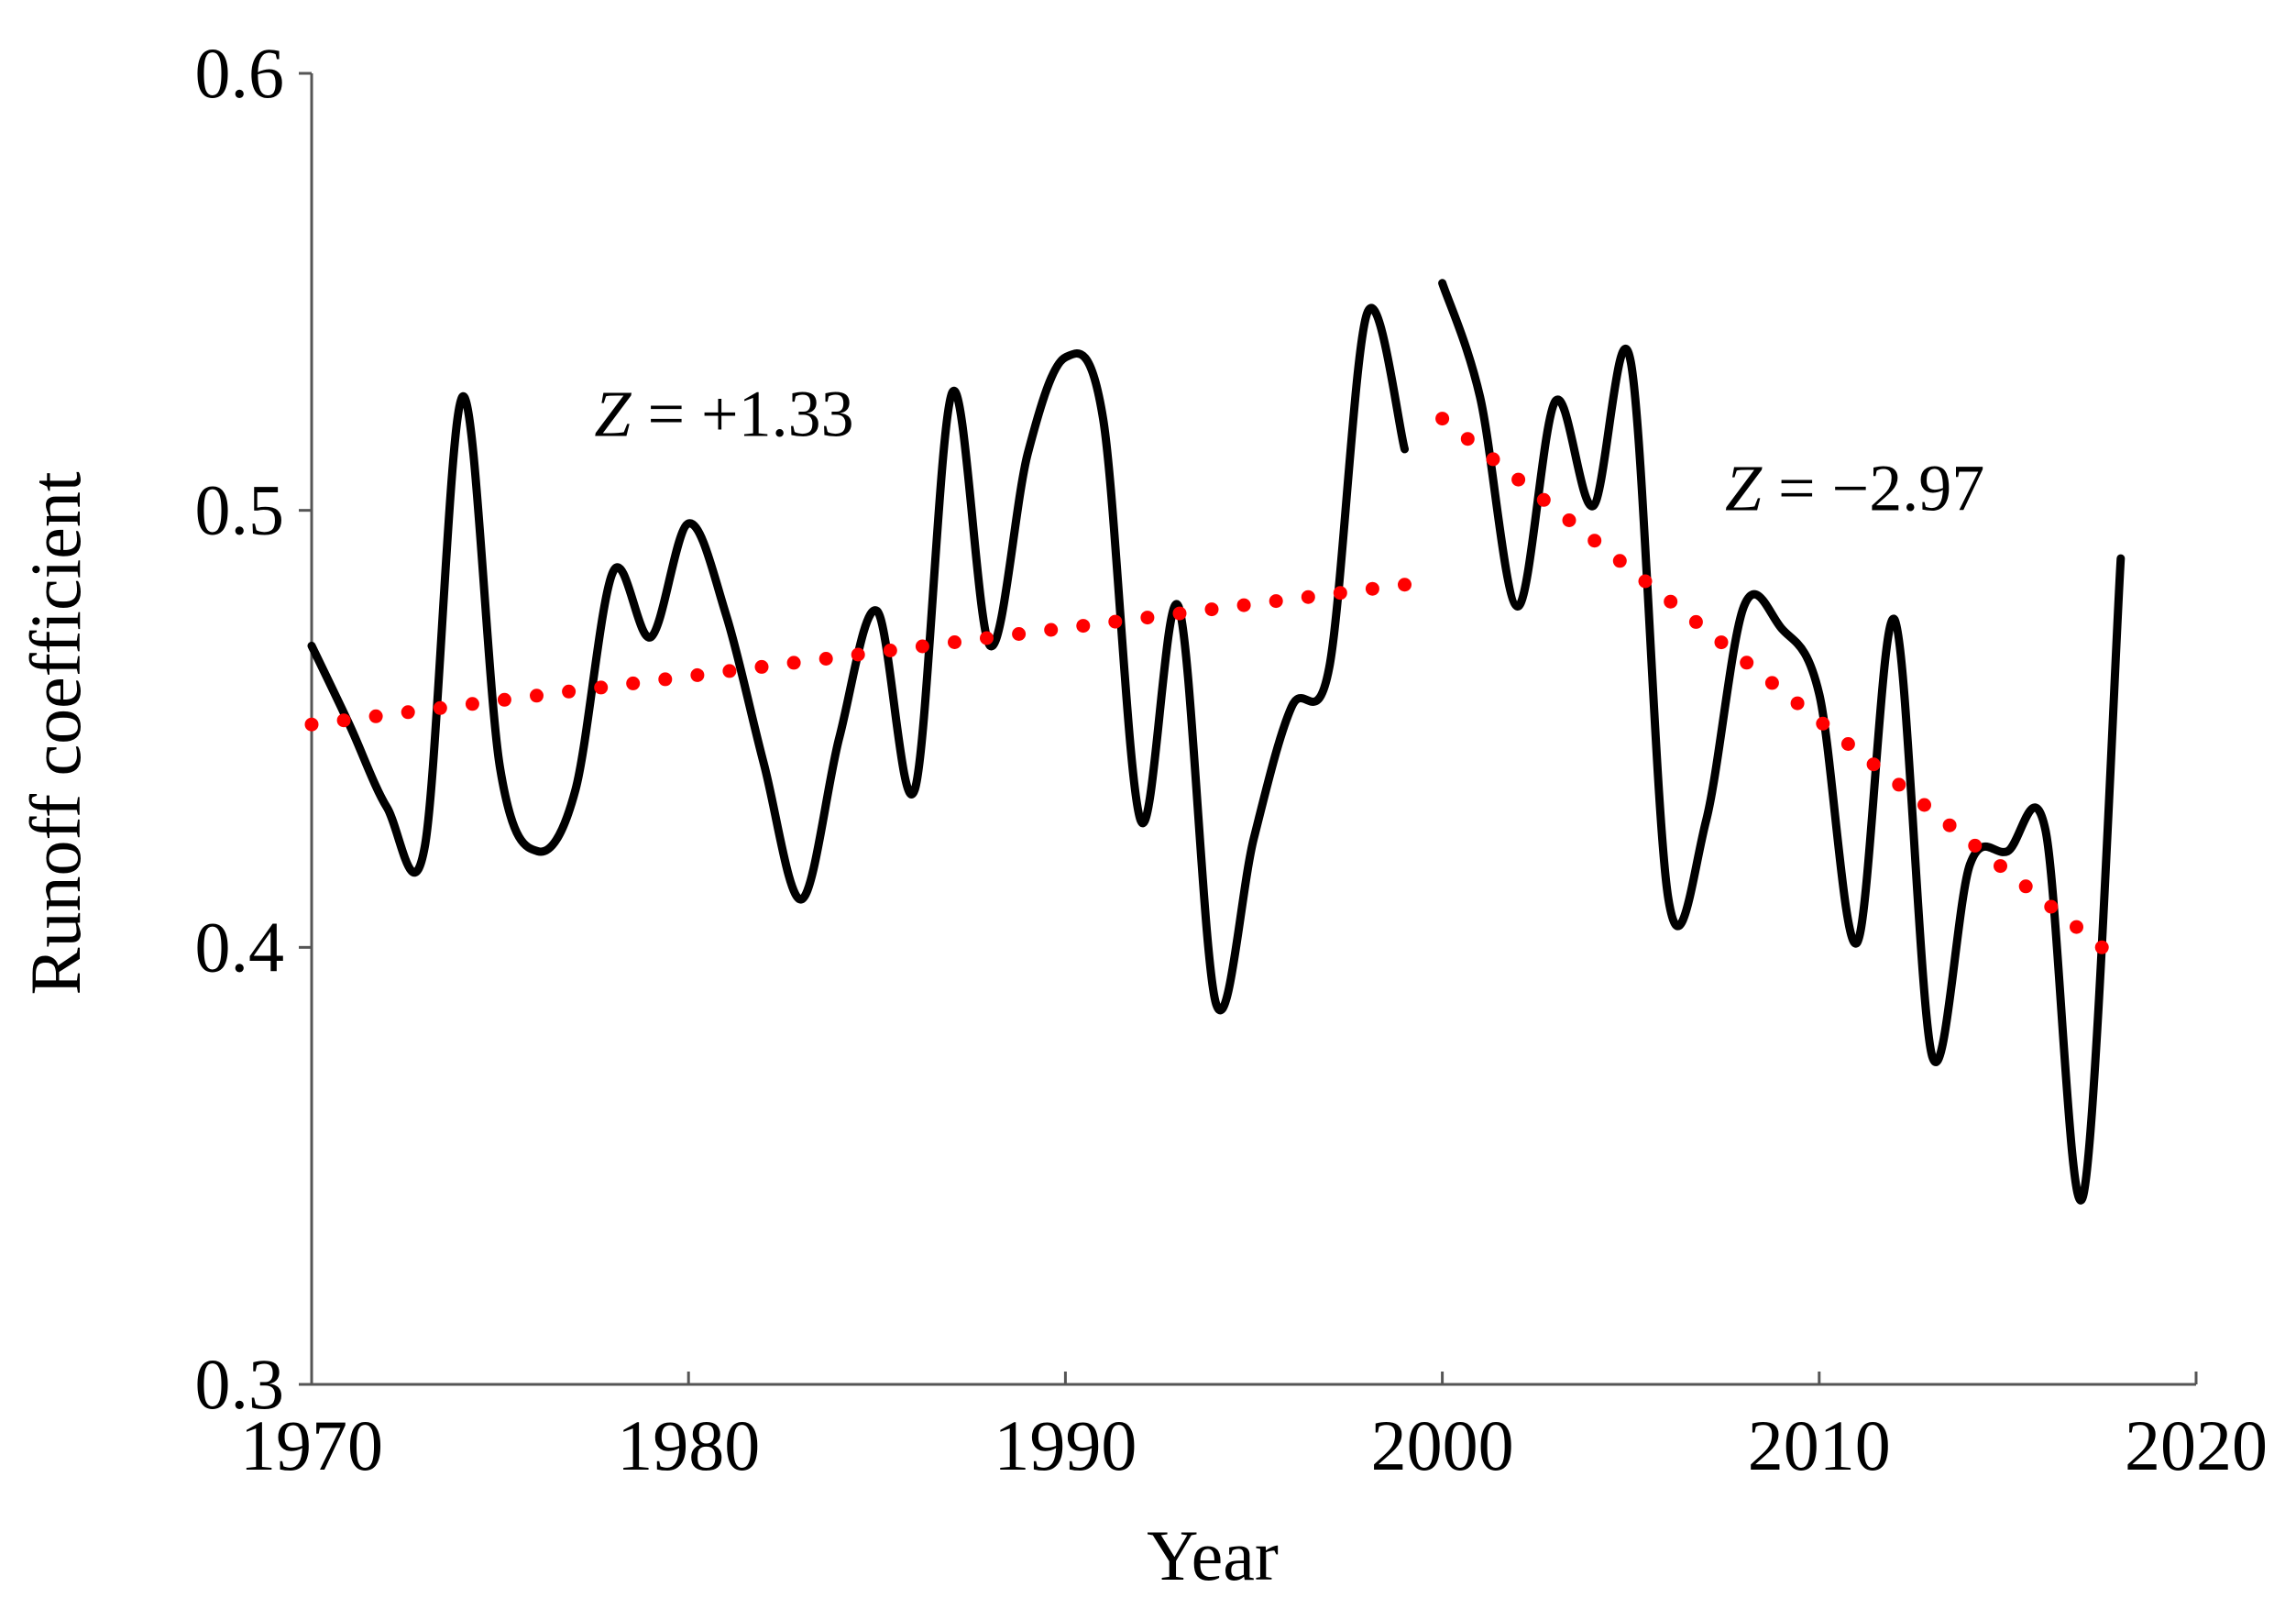  I want to click on y-axis-title: Runoff coefficient, so click(56, 733).